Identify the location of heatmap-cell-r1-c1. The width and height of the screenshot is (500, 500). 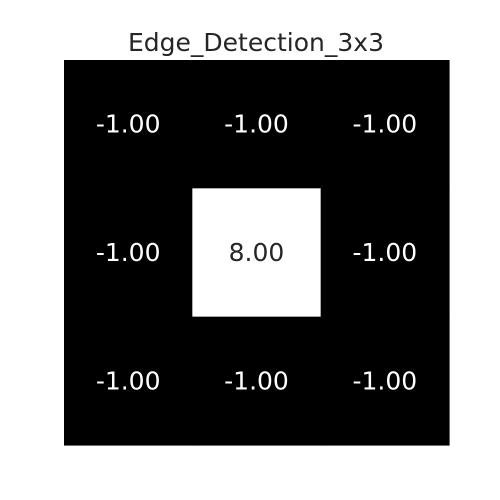
(257, 253).